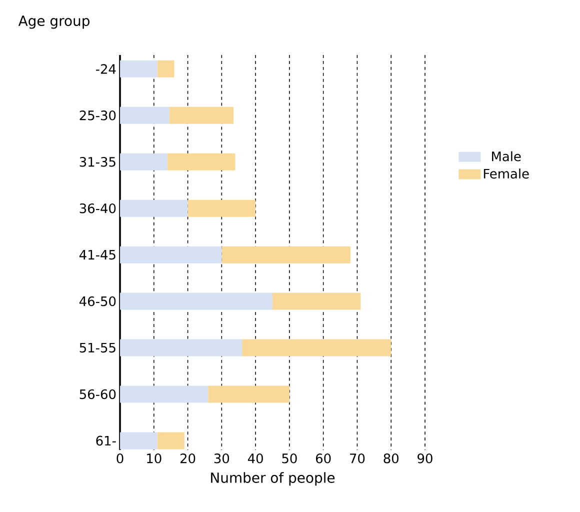 This screenshot has height=512, width=580. I want to click on y-axis-title: Age group, so click(54, 22).